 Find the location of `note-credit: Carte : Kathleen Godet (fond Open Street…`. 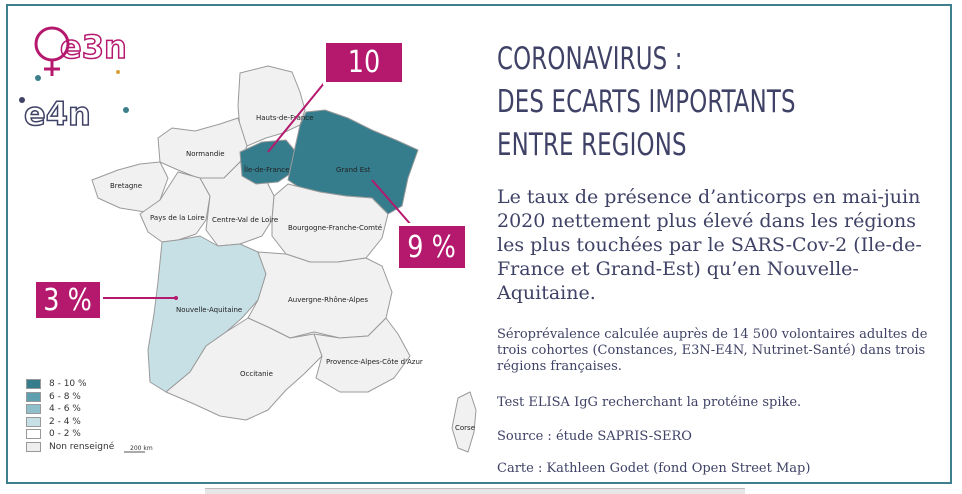

note-credit: Carte : Kathleen Godet (fond Open Street… is located at coordinates (654, 468).